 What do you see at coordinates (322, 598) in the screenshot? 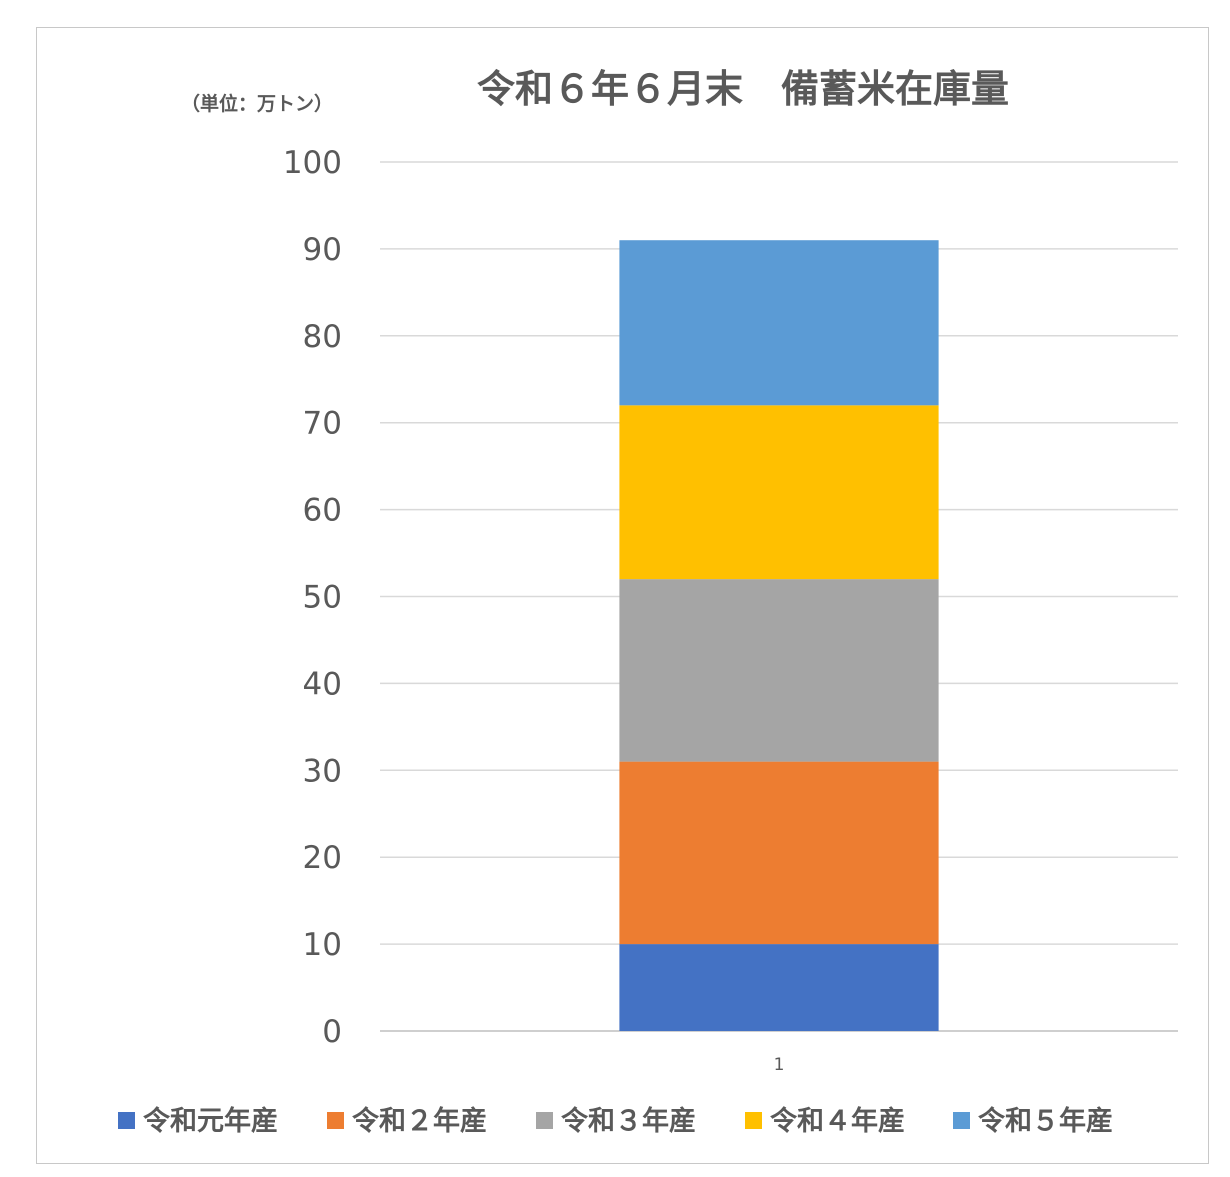
I see `y-tick-label: 50` at bounding box center [322, 598].